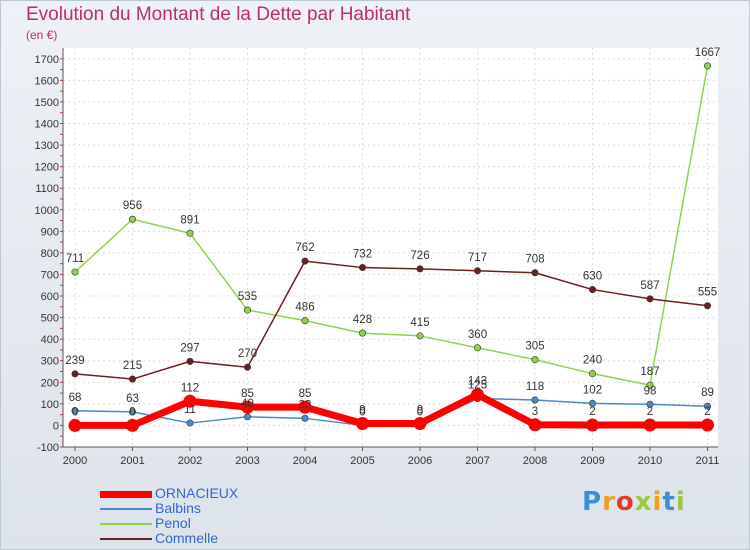  I want to click on data-label-balbins: 118, so click(535, 387).